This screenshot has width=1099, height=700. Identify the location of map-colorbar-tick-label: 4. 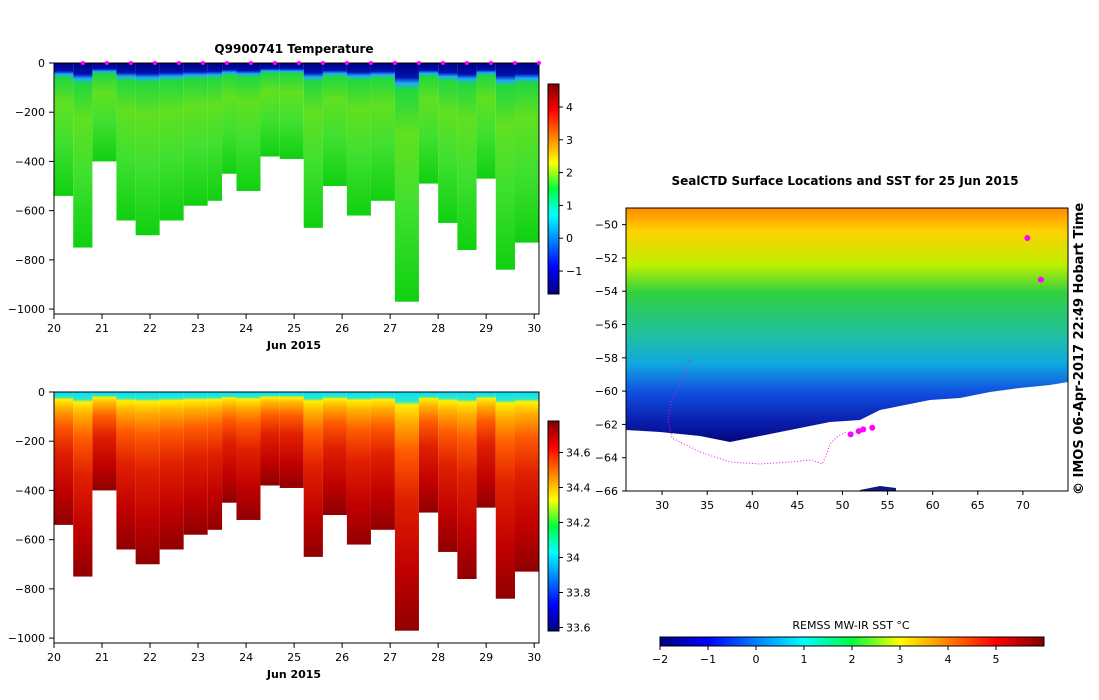
(948, 659).